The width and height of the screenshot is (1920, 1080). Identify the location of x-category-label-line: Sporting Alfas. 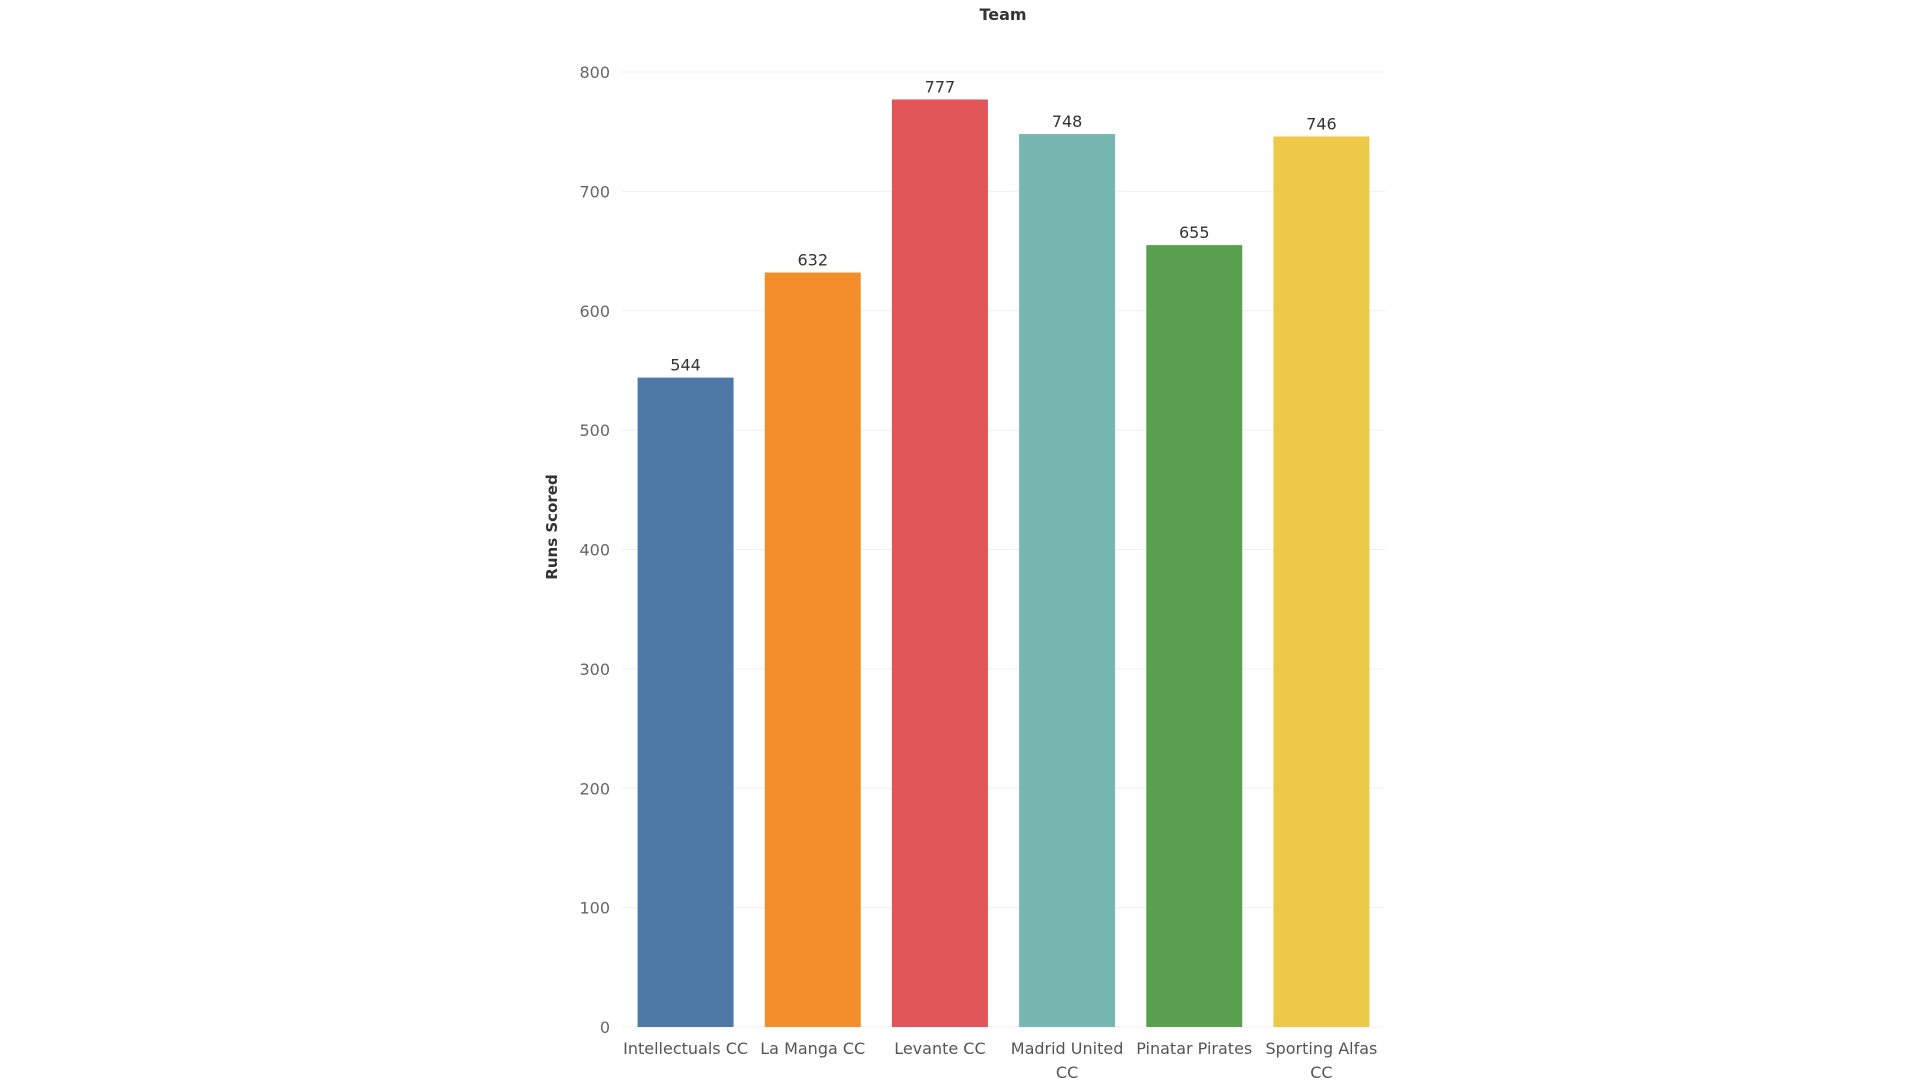
(1321, 1048).